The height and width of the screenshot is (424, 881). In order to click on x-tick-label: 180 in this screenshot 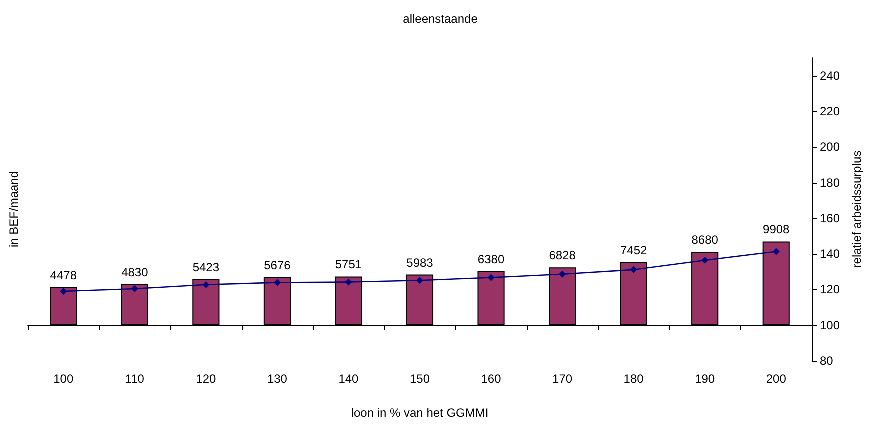, I will do `click(634, 379)`.